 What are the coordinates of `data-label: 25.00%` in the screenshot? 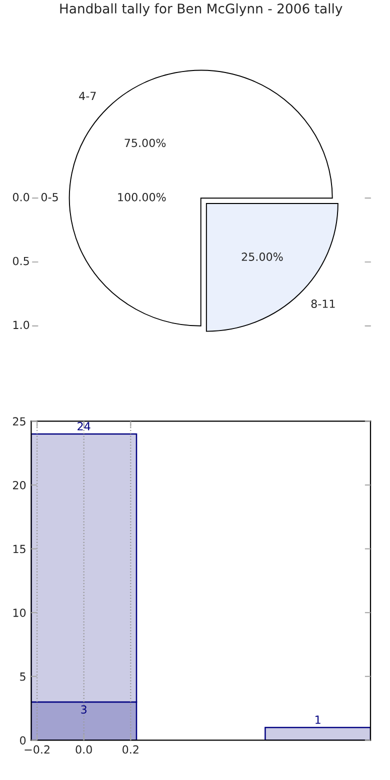 It's located at (262, 256).